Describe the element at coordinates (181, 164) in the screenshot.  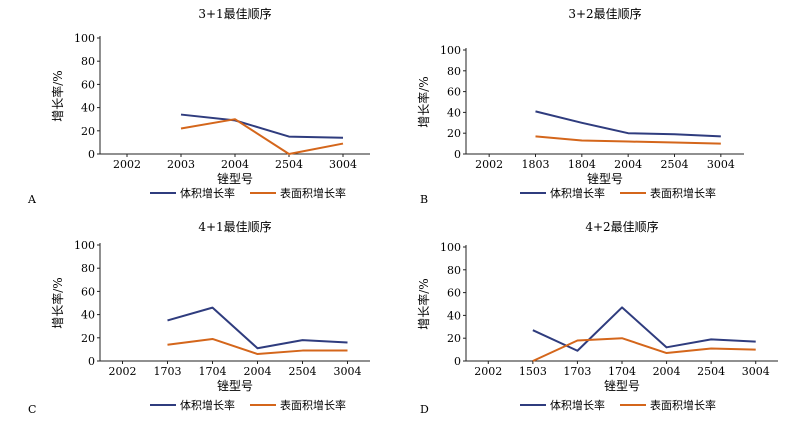
I see `x-tick-label: 2003` at that location.